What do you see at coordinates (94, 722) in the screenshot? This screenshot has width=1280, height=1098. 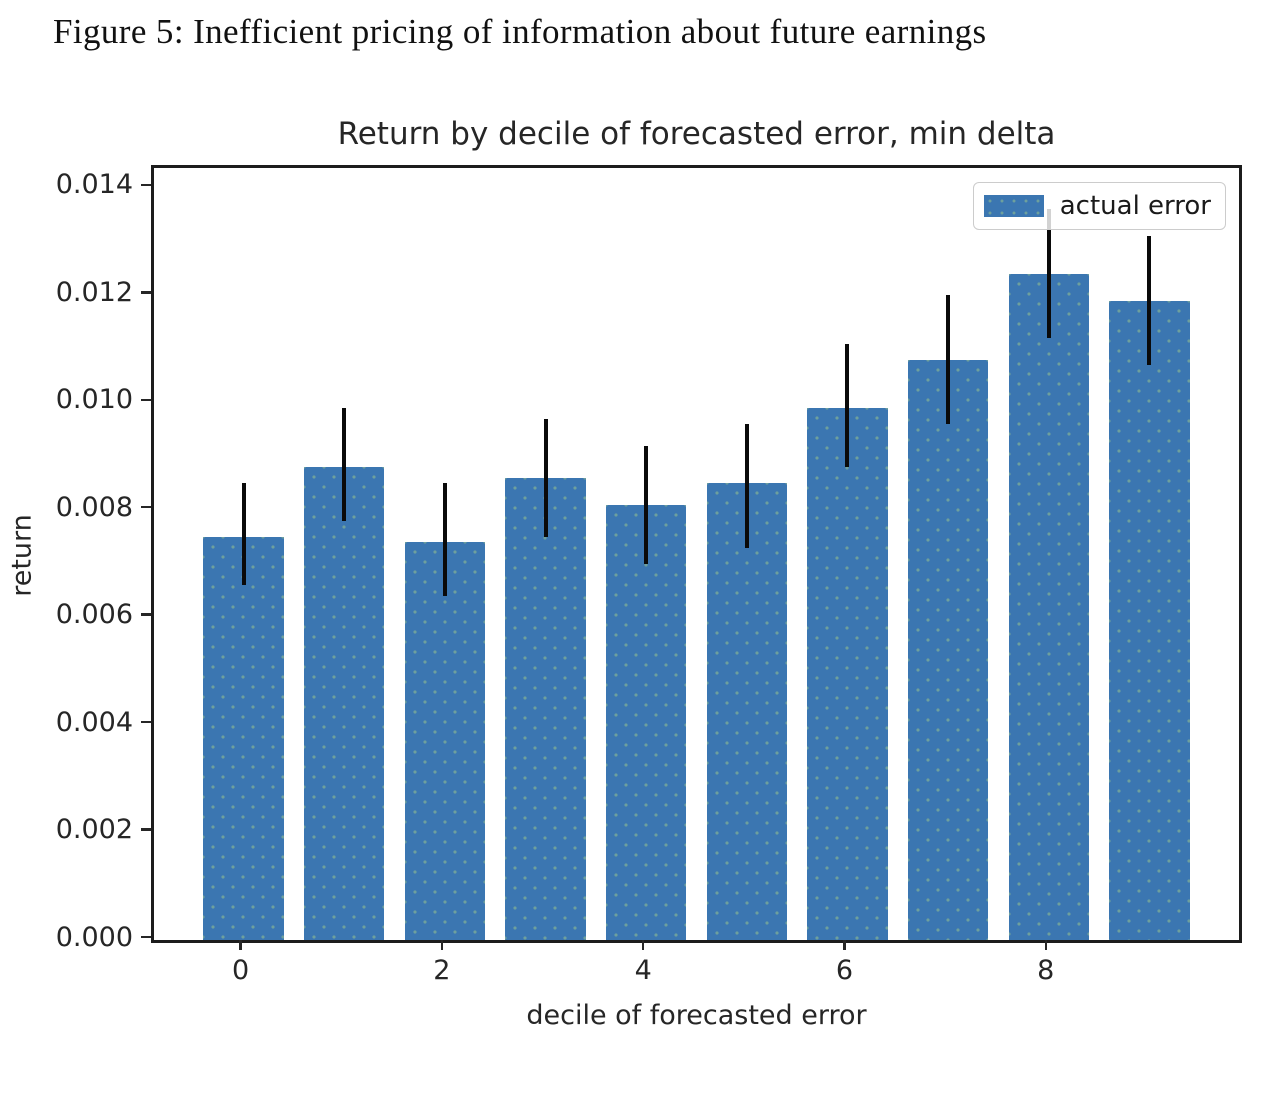 I see `y-tick-label-0.004: 0.004` at bounding box center [94, 722].